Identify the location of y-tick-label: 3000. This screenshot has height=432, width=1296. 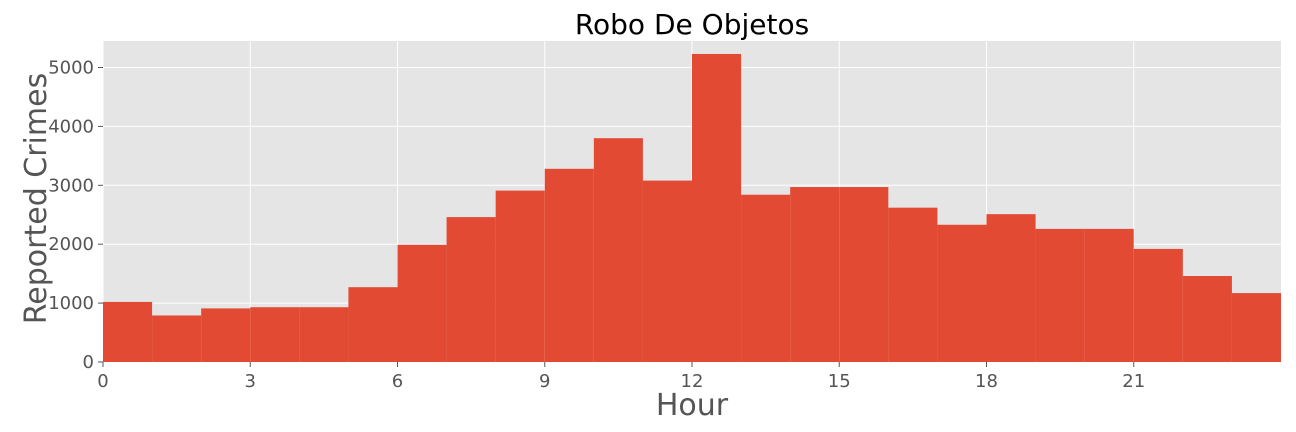
(71, 185).